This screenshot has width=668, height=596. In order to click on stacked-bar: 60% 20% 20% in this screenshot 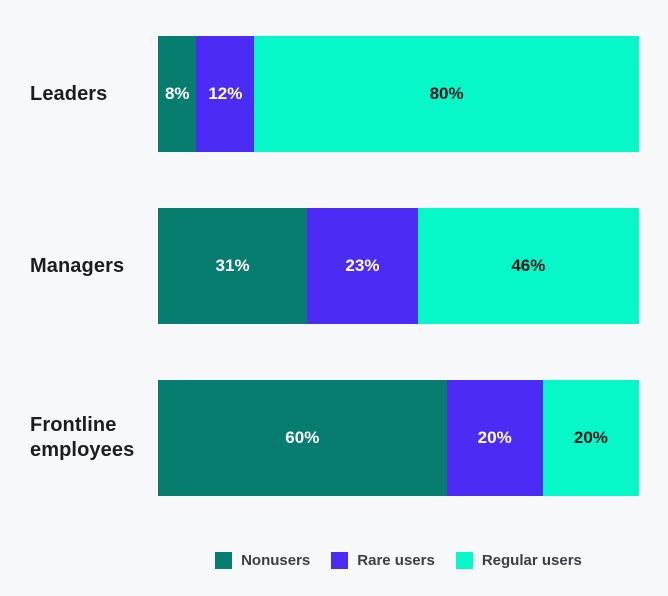, I will do `click(398, 438)`.